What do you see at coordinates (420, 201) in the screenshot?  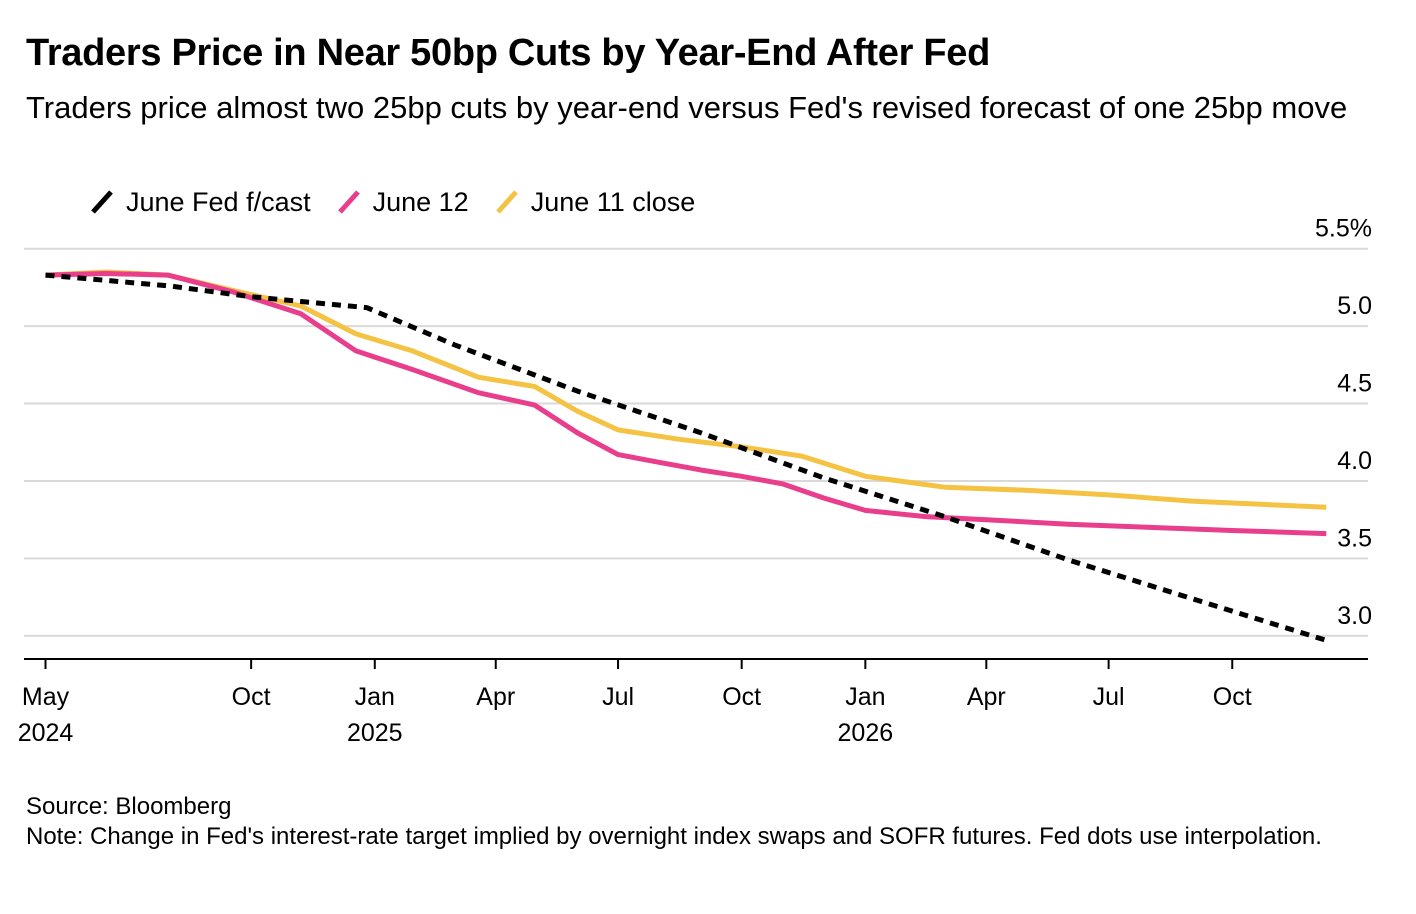 I see `legend-label-june-12: June 12` at bounding box center [420, 201].